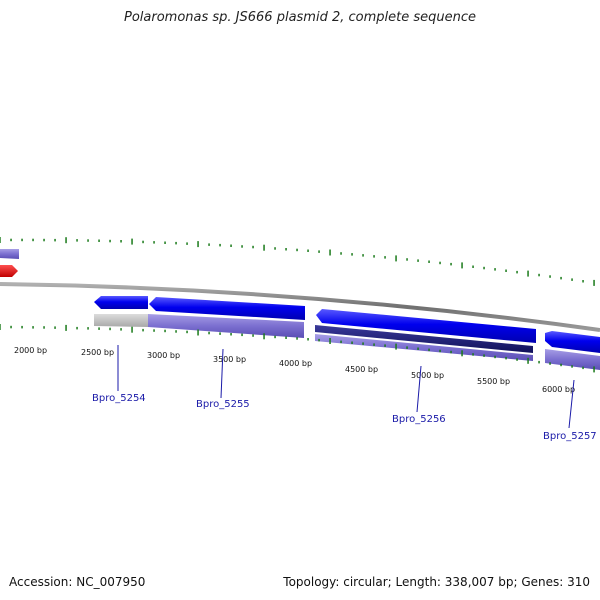 This screenshot has height=600, width=600. I want to click on outer-tick-row, so click(297, 261).